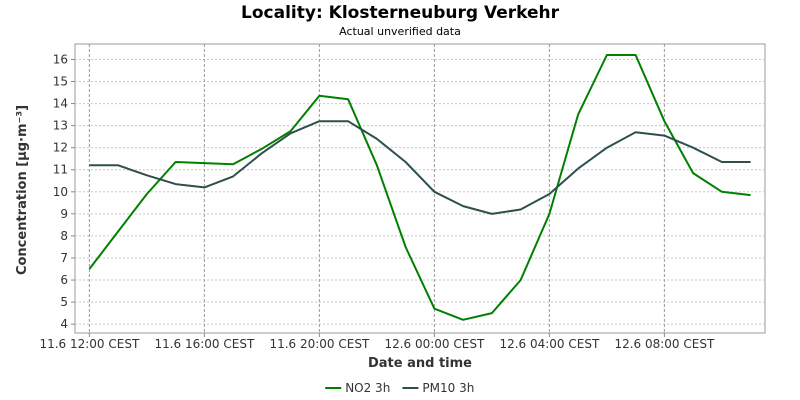  I want to click on legend: NO2 3h PM10 3h, so click(399, 388).